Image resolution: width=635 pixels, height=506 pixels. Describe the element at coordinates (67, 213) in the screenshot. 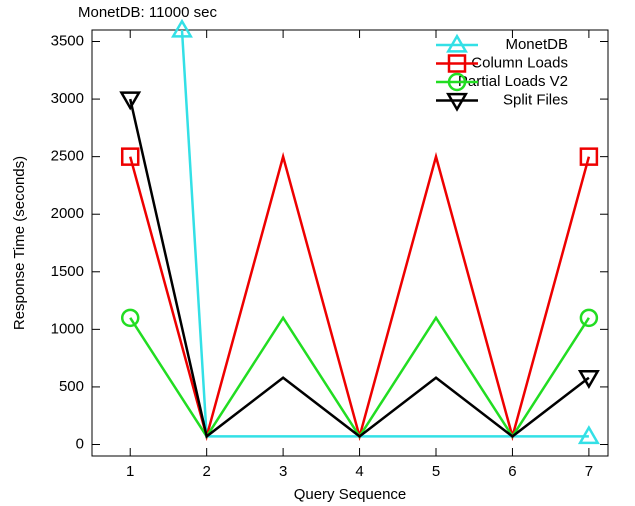

I see `y-tick-label: 2000` at that location.